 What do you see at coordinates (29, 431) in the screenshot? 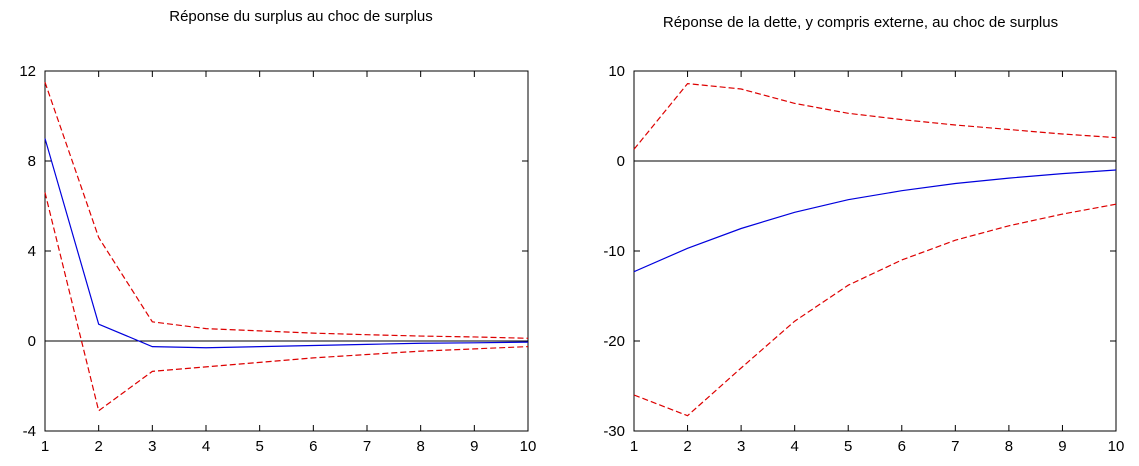
I see `y-tick-label: -4` at bounding box center [29, 431].